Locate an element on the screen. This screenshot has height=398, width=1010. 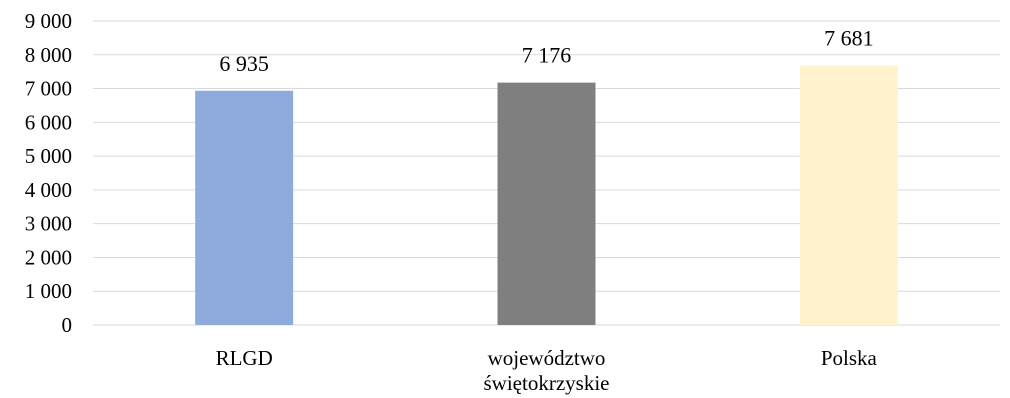
x-category-label-line: RLGD is located at coordinates (244, 358).